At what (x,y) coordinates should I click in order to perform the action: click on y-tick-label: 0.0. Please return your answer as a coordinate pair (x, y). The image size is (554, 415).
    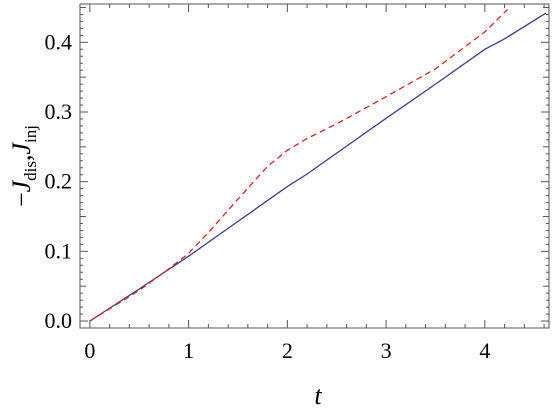
    Looking at the image, I should click on (59, 320).